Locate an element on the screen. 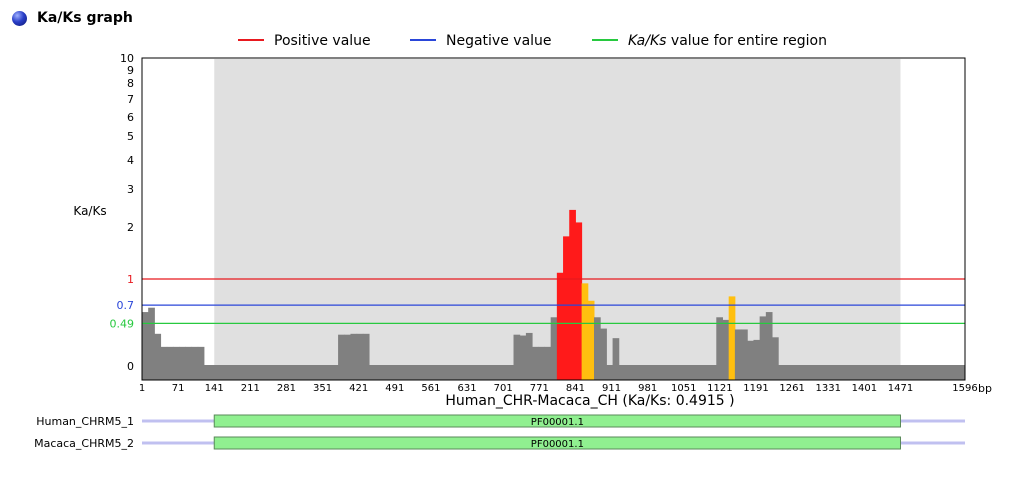  y-axis-label: Ka/Ks is located at coordinates (89, 211).